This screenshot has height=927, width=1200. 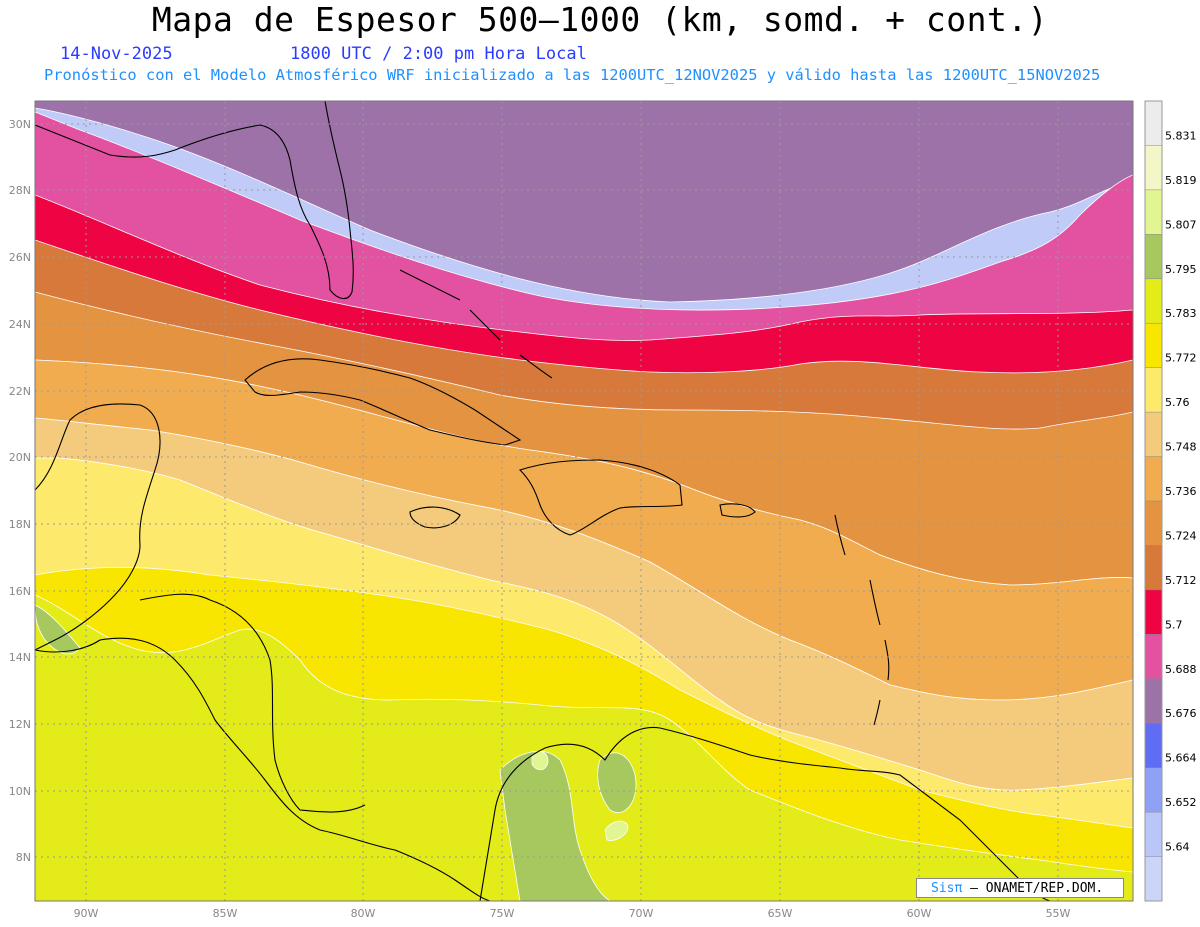 I want to click on legend-label: 5.712, so click(x=1181, y=580).